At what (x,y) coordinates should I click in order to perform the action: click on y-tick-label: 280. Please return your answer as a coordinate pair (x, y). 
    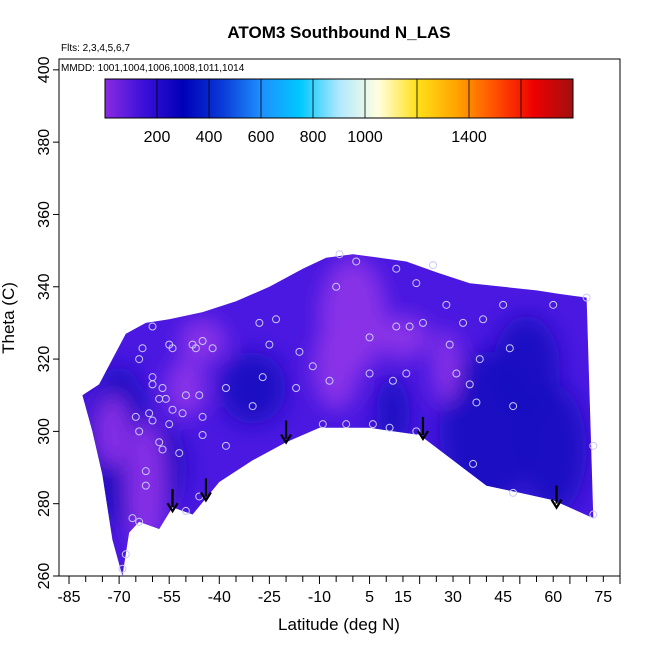
    Looking at the image, I should click on (44, 503).